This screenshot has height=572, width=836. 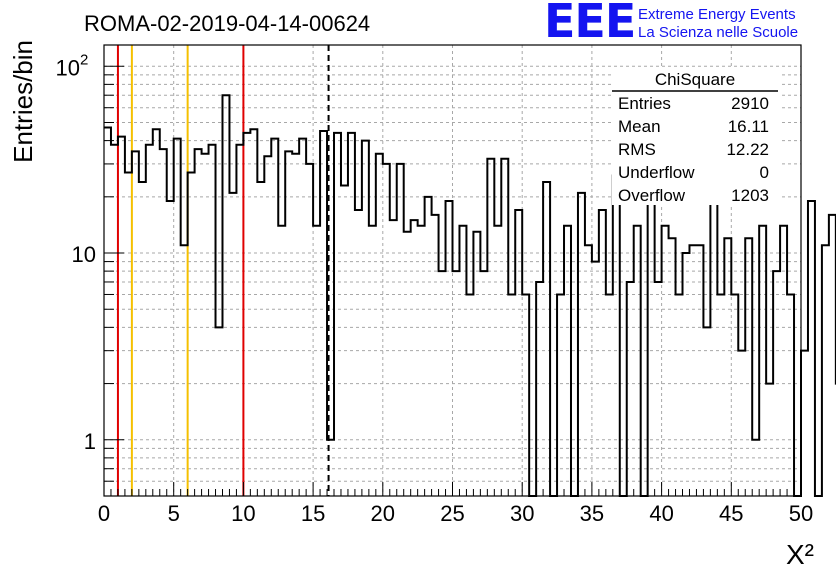 What do you see at coordinates (801, 513) in the screenshot?
I see `x-tick-label: 50` at bounding box center [801, 513].